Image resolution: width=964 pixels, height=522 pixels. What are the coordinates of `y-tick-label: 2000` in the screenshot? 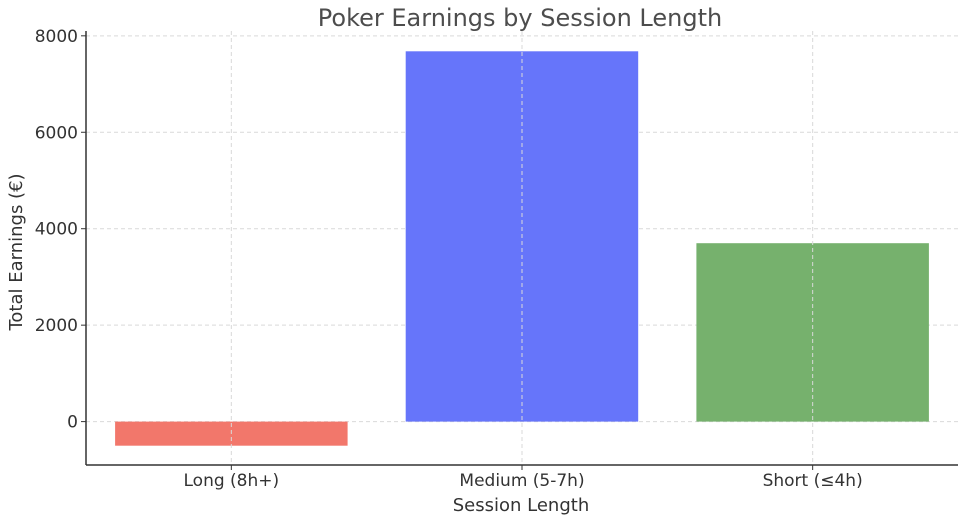 It's located at (56, 326).